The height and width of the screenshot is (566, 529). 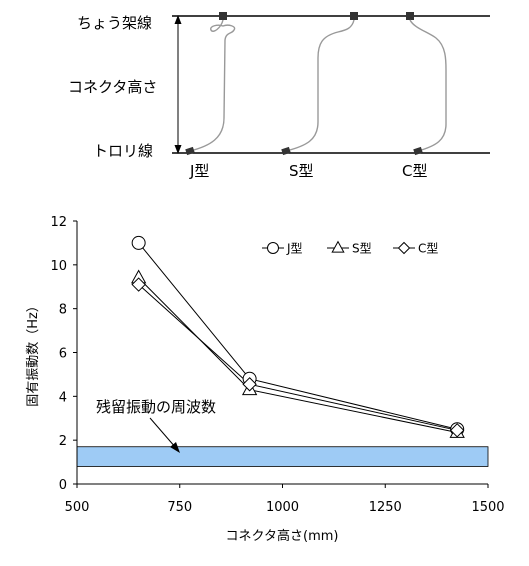 I want to click on legend-label: S型, so click(x=362, y=249).